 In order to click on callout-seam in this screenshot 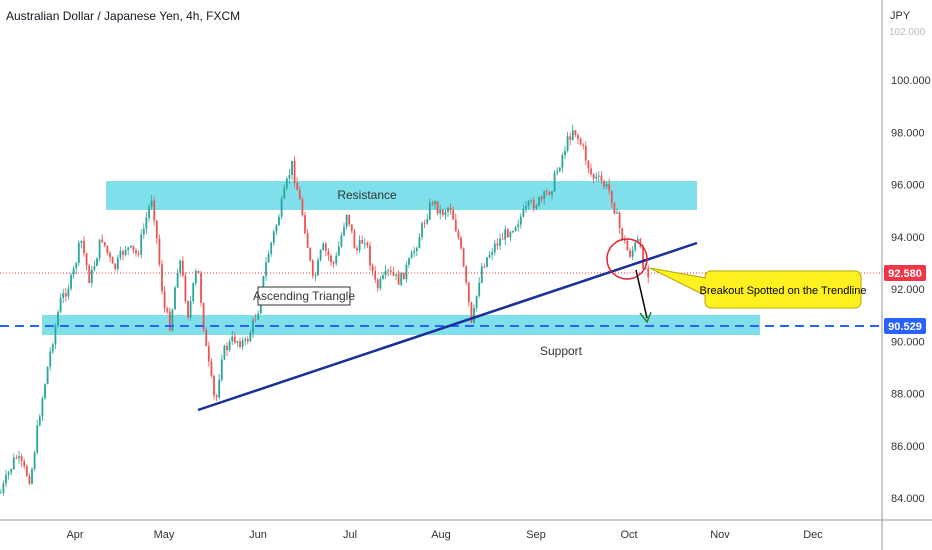, I will do `click(705, 287)`.